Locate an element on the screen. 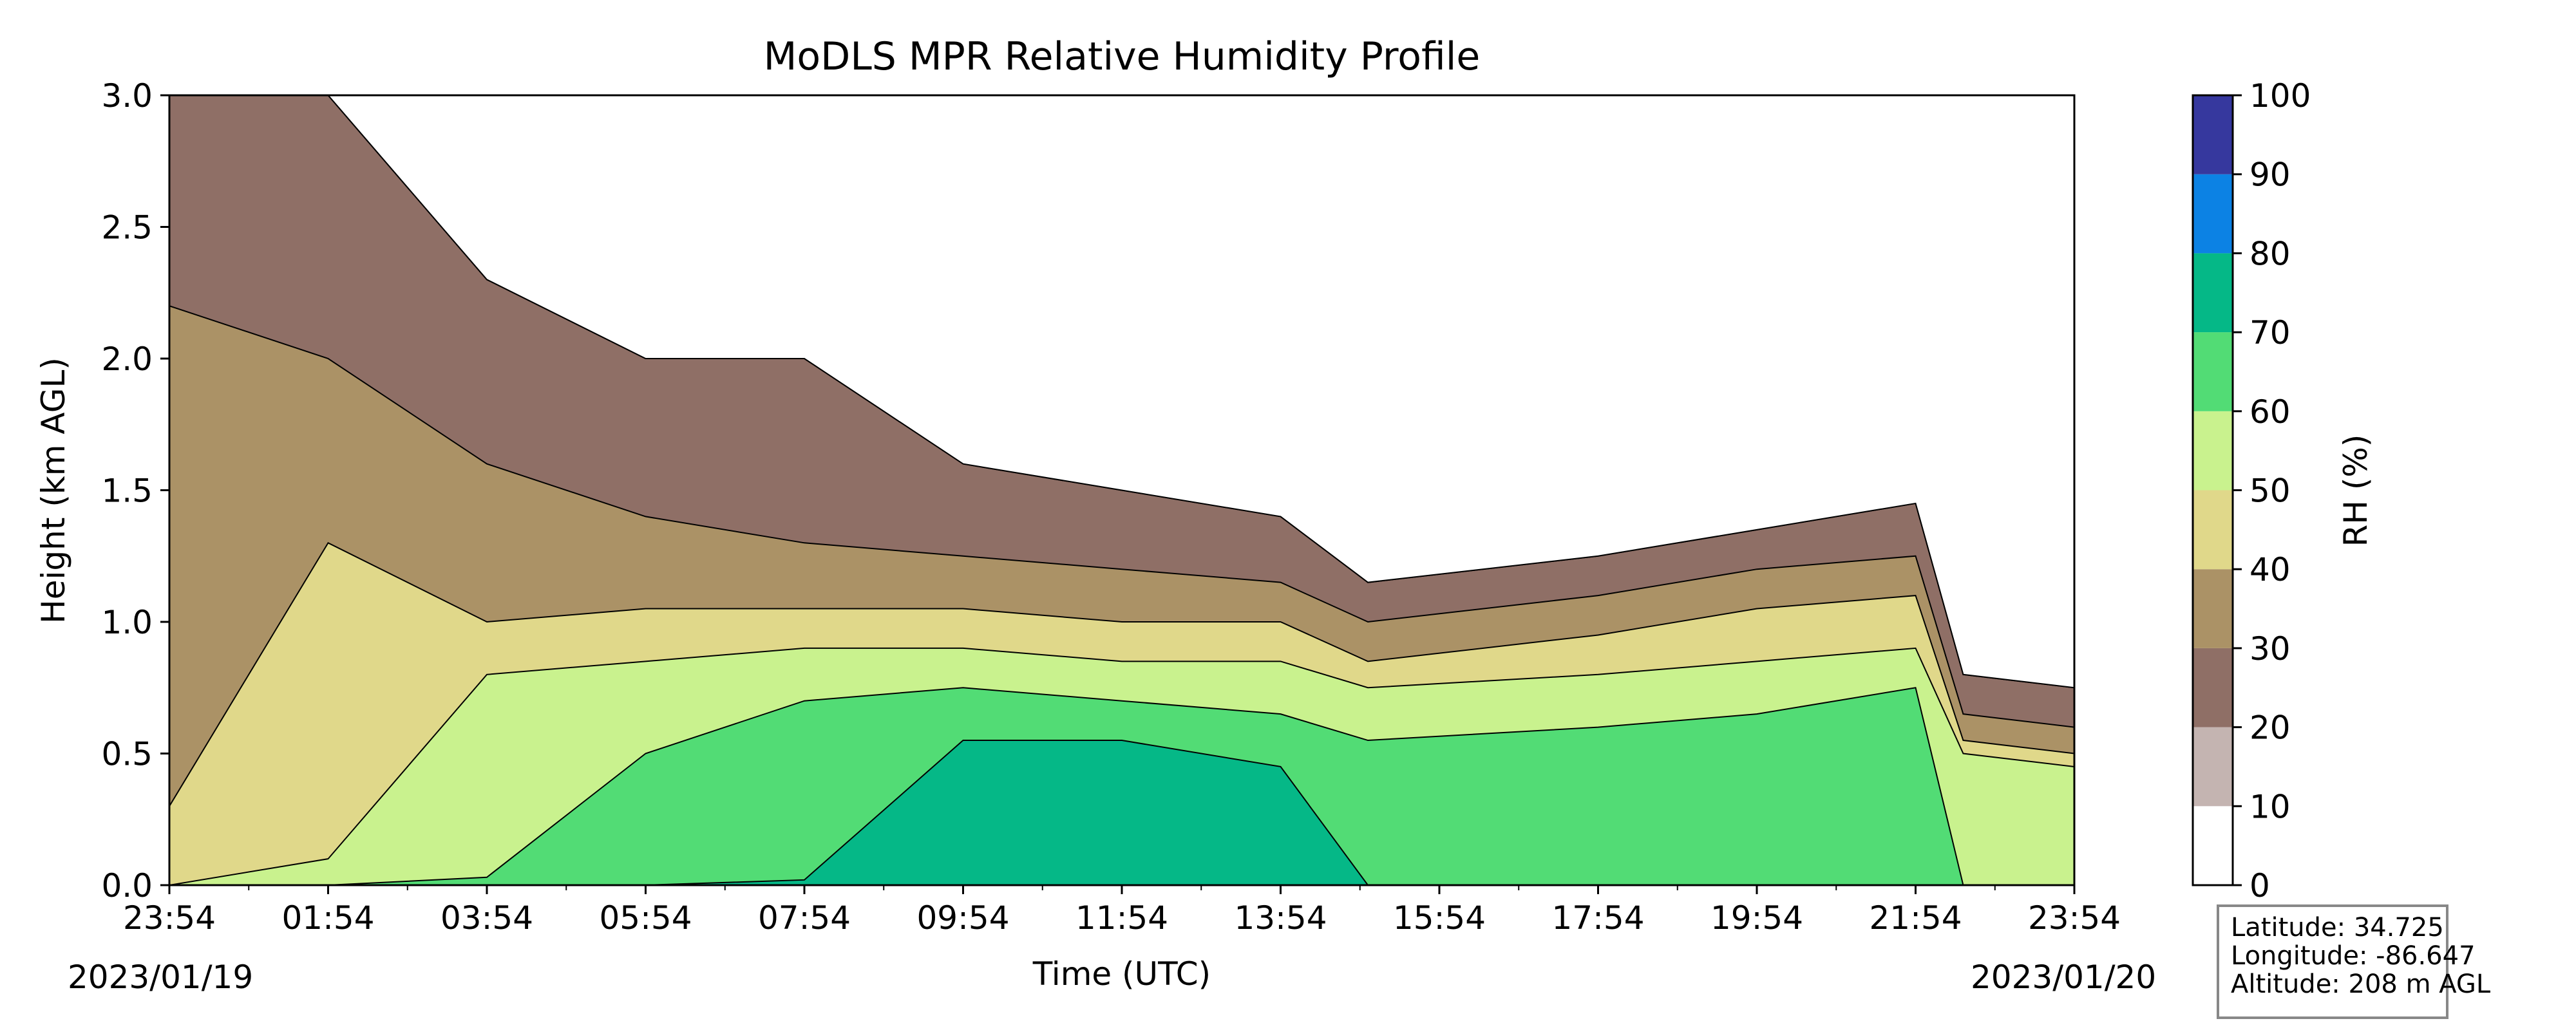  colorbar-tick-label: 10 is located at coordinates (2270, 807).